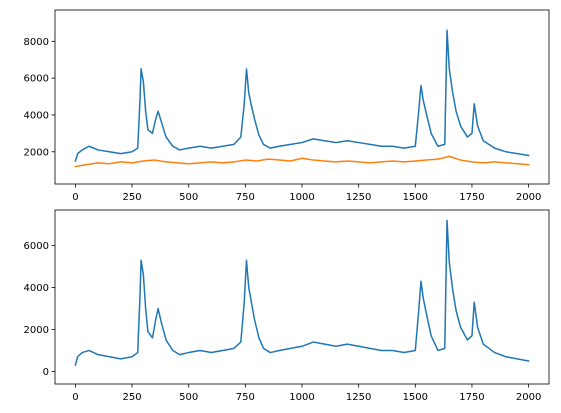 This screenshot has width=561, height=413. I want to click on y-tick-label: 0, so click(46, 372).